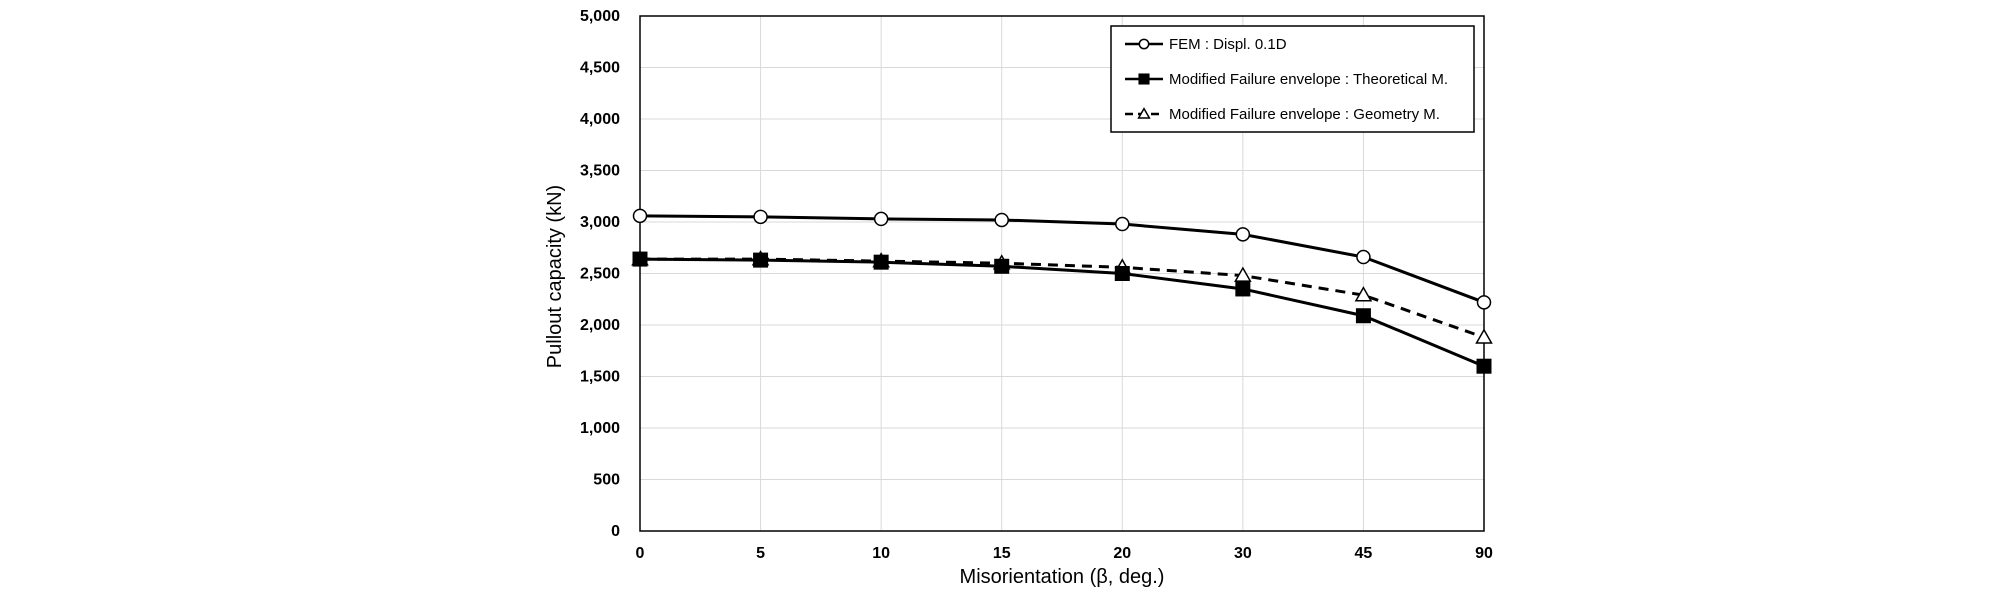 This screenshot has height=590, width=2008. I want to click on x-tick-label: 0, so click(640, 553).